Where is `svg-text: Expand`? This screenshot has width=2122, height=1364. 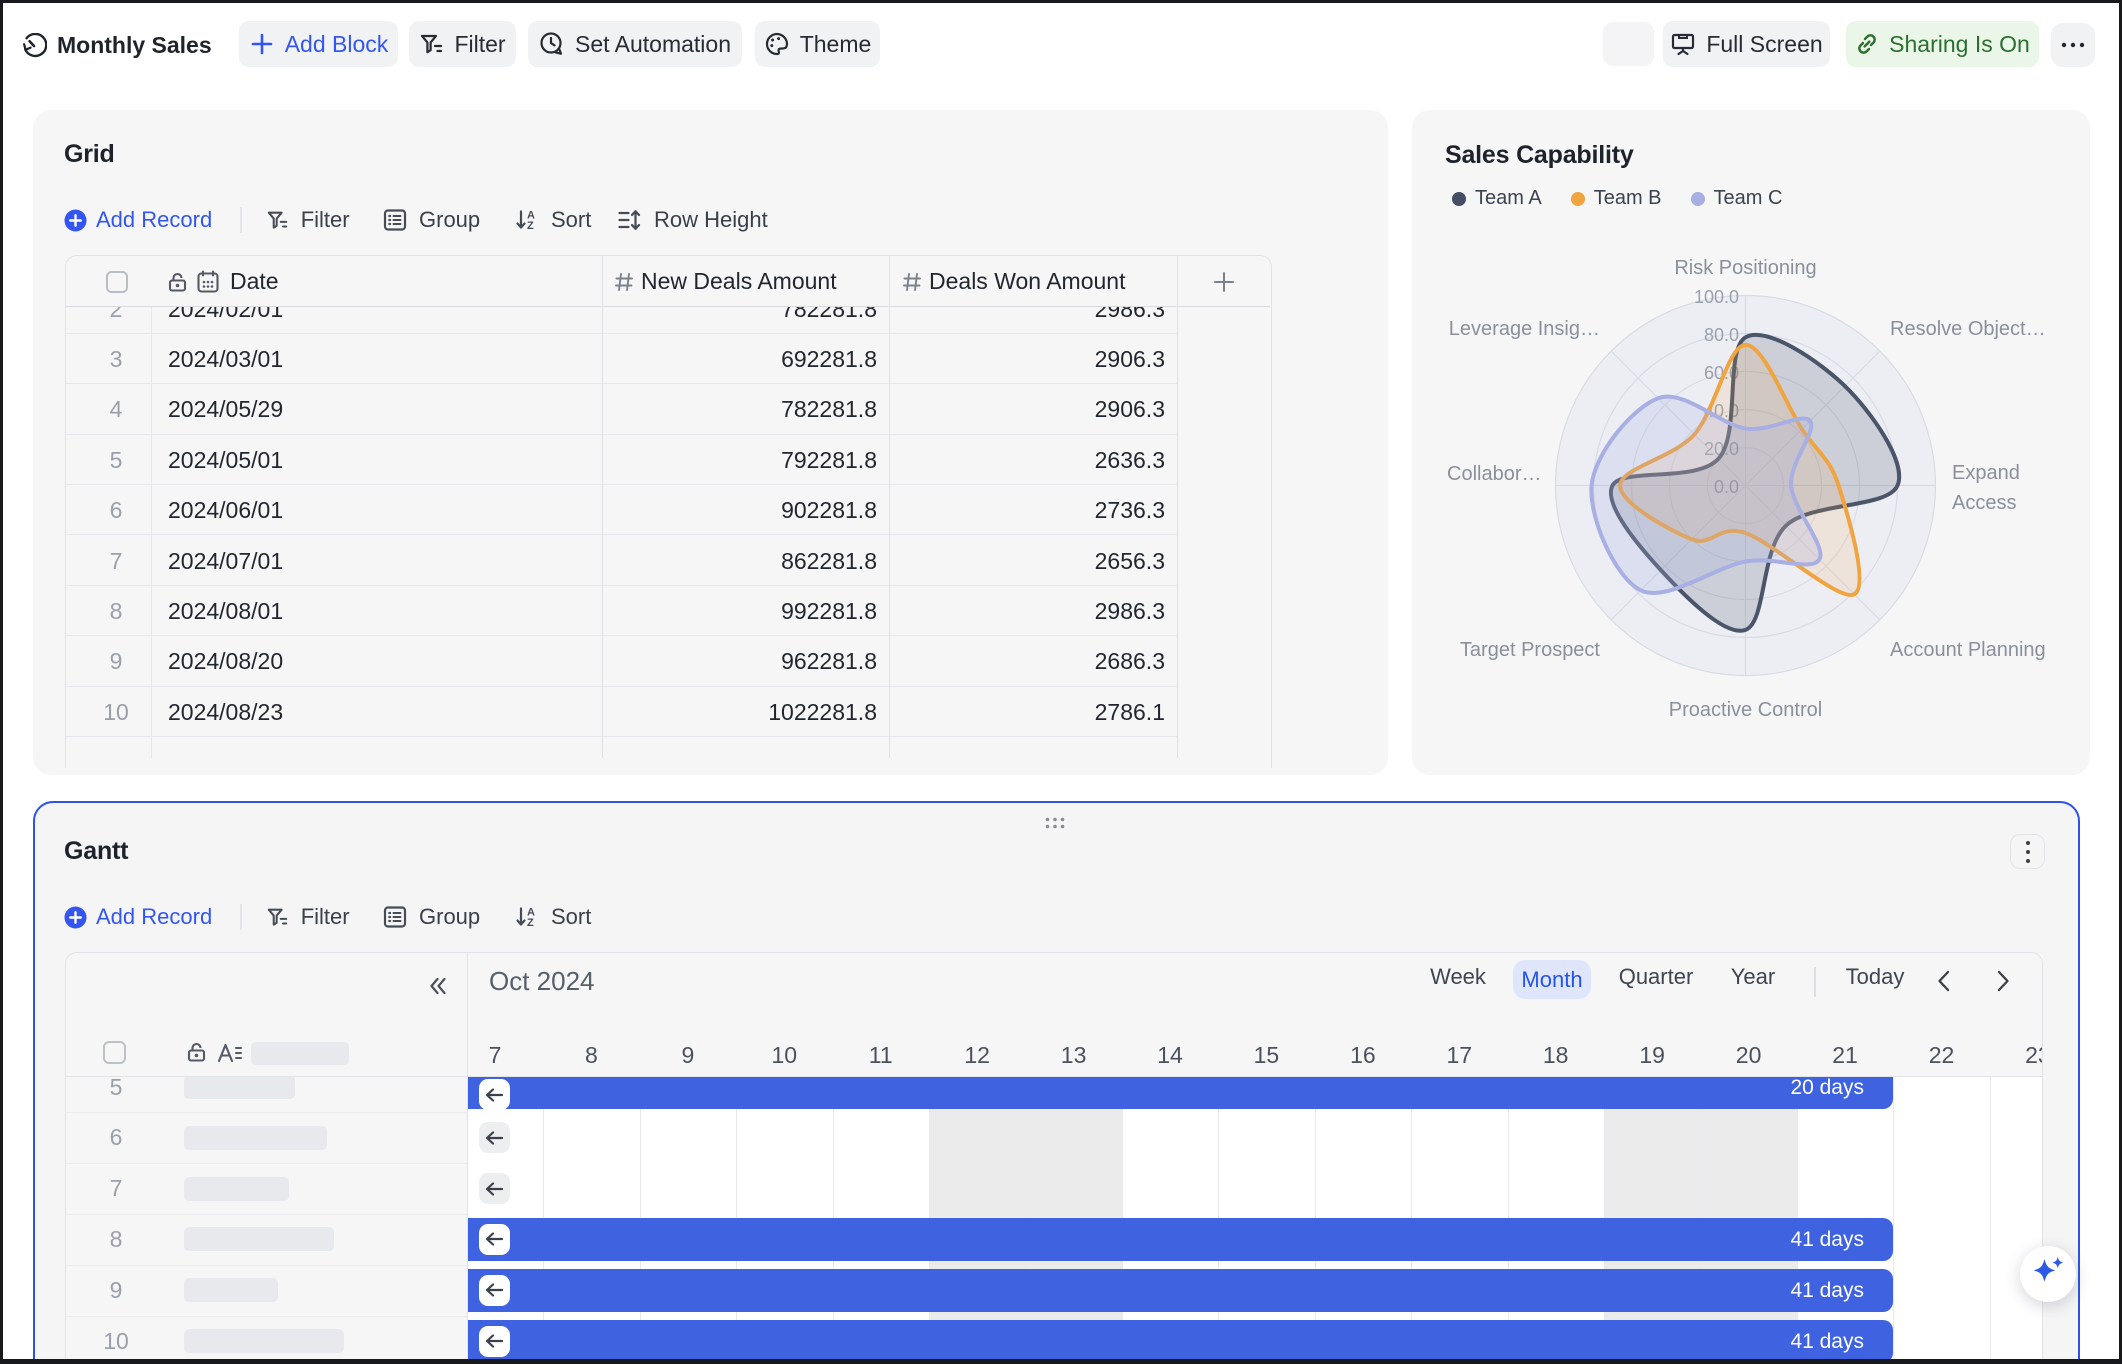 svg-text: Expand is located at coordinates (1986, 473).